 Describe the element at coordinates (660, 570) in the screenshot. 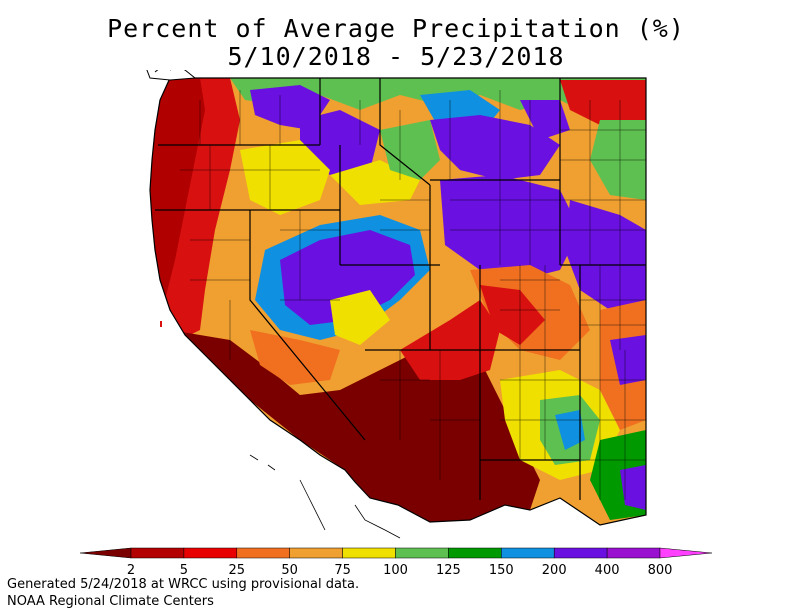

I see `legend-tick-label: 800` at that location.